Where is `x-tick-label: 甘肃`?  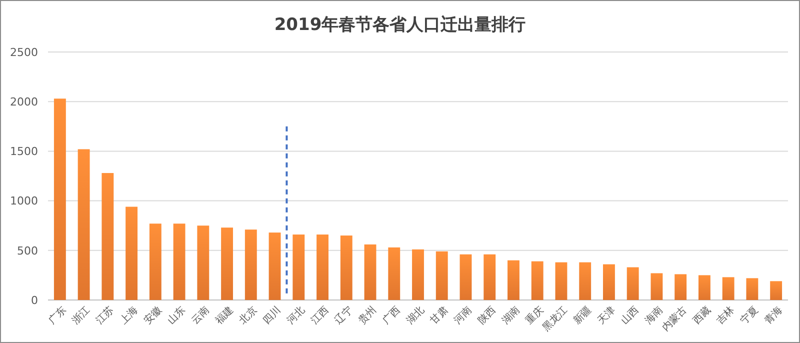
x-tick-label: 甘肃 is located at coordinates (439, 315).